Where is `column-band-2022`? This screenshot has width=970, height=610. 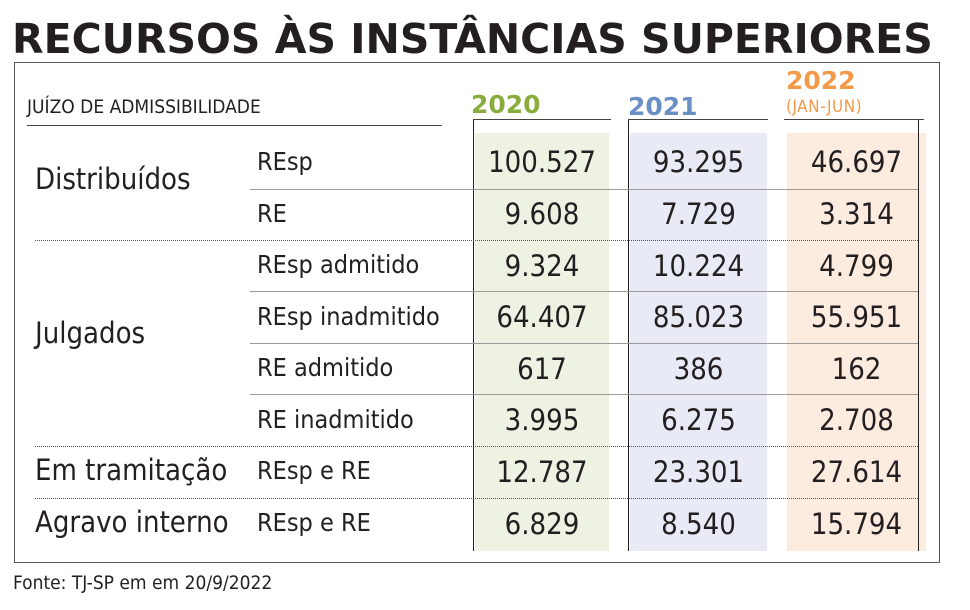
column-band-2022 is located at coordinates (856, 342).